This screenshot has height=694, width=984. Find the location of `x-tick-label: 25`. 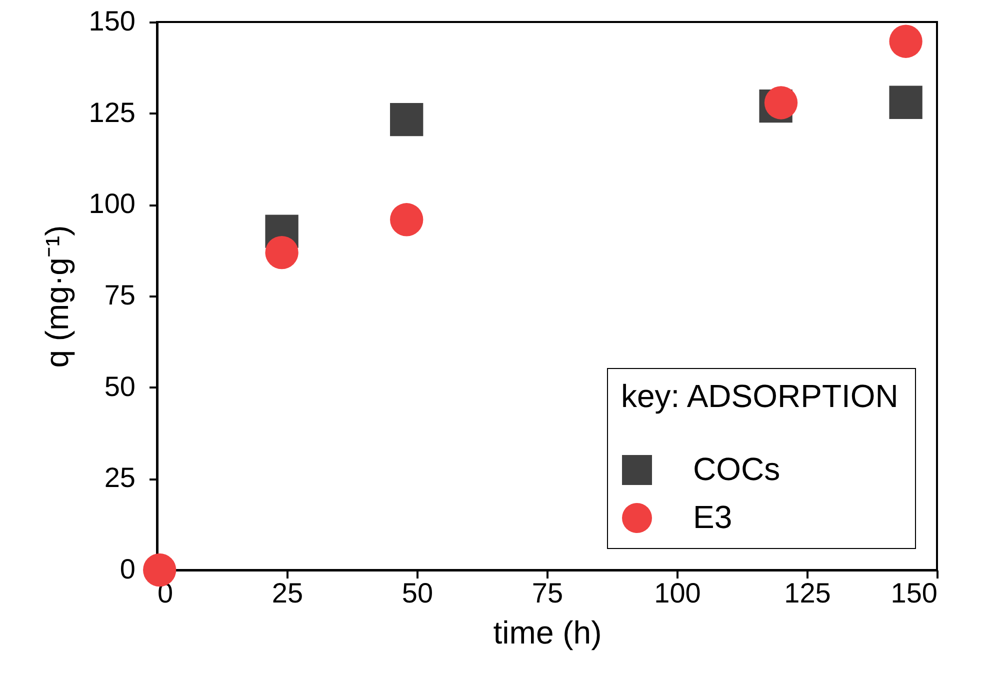

x-tick-label: 25 is located at coordinates (288, 593).